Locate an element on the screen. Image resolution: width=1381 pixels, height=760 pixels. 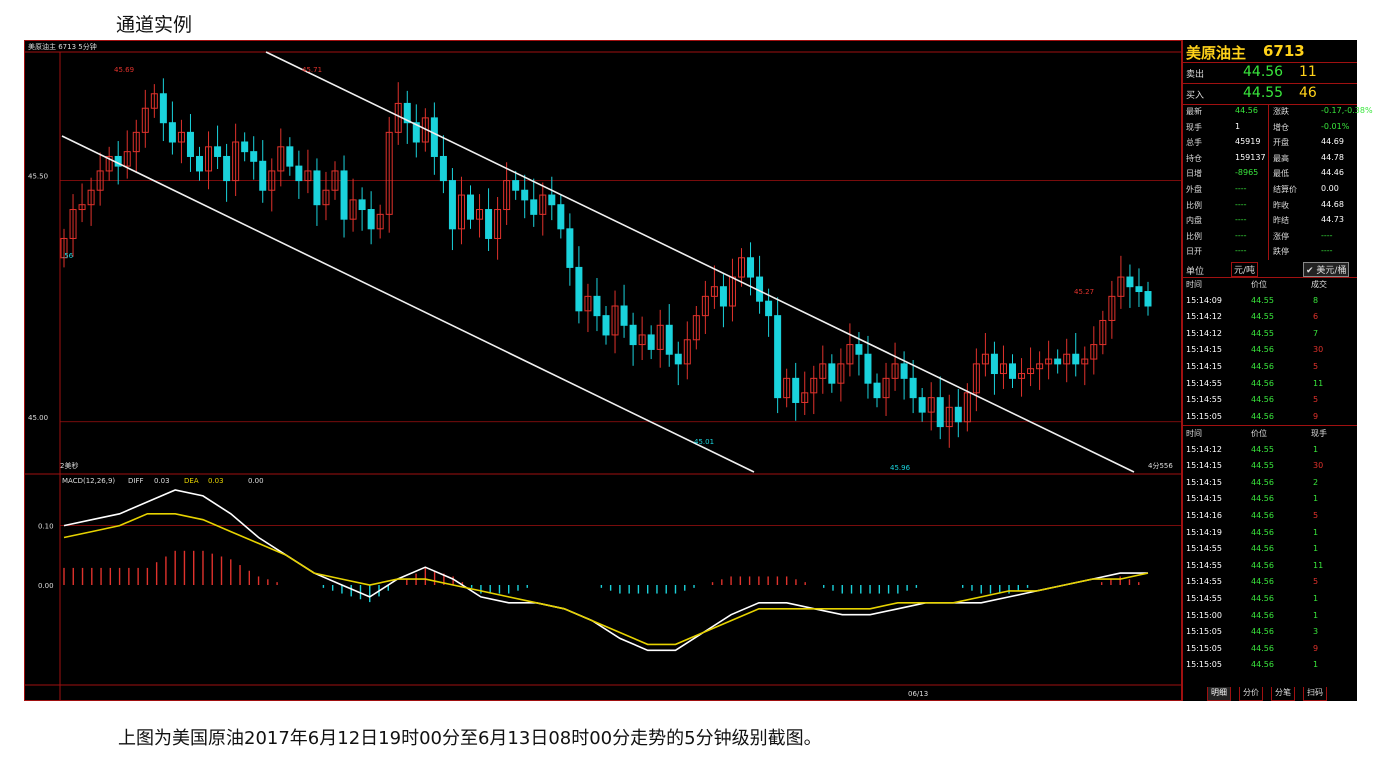
stat-row: 现手 1 增仓 -0.01% is located at coordinates (1270, 127).